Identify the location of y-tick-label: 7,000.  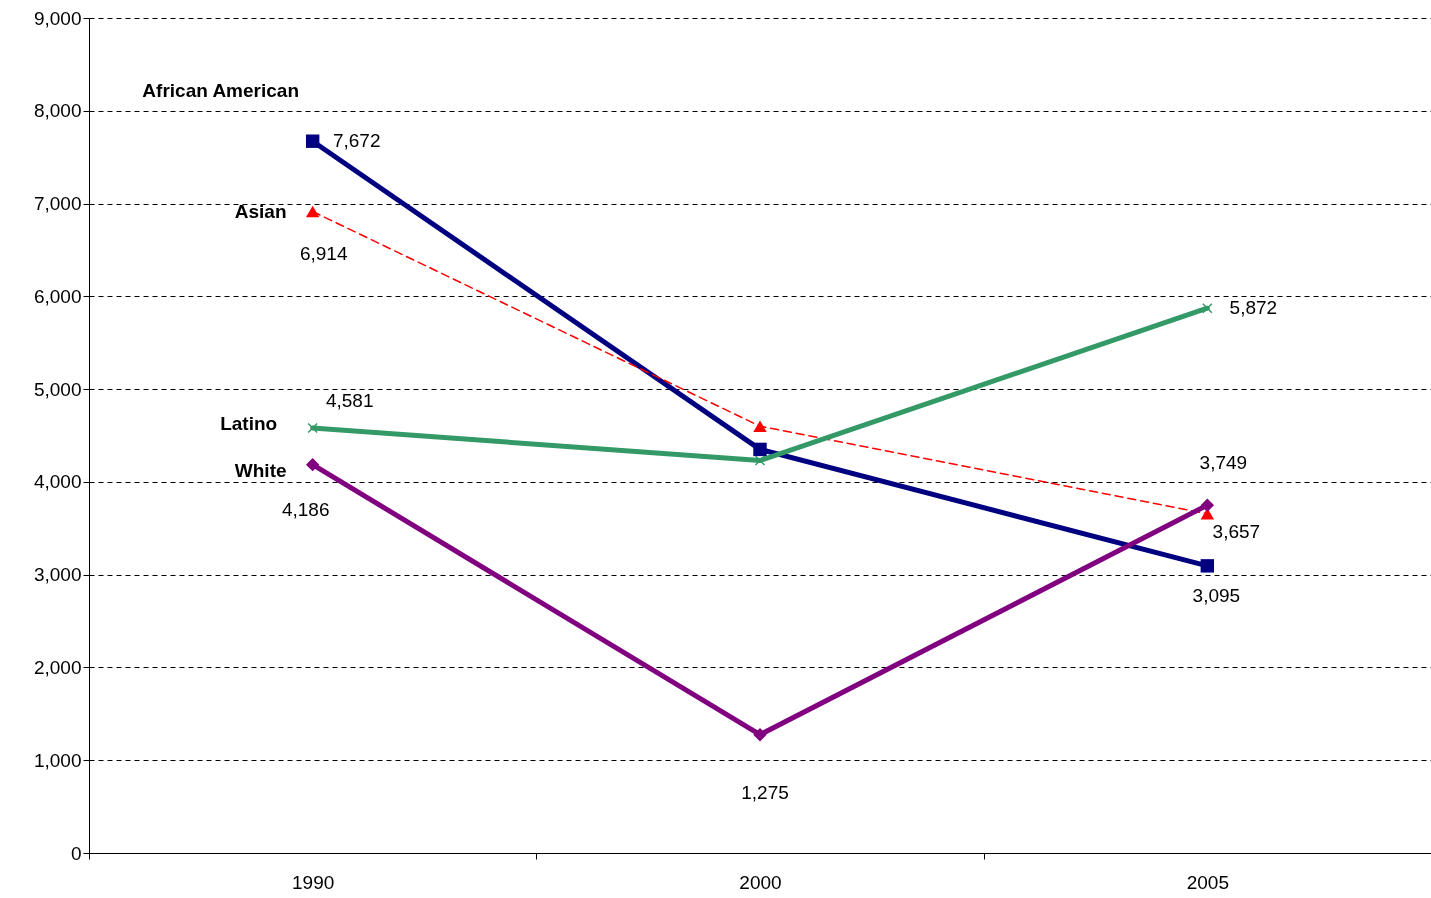
(57, 204).